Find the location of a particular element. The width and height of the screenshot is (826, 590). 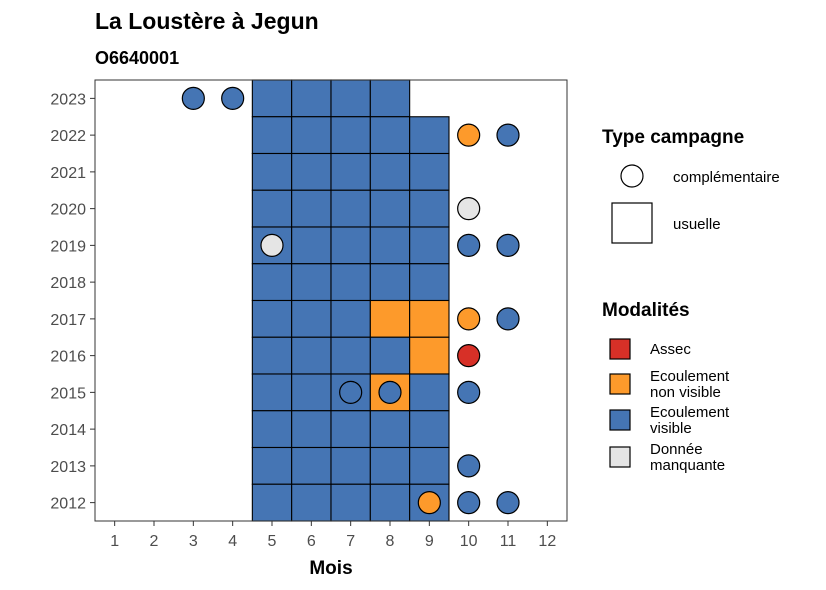

x-tick-label: 12 is located at coordinates (547, 541).